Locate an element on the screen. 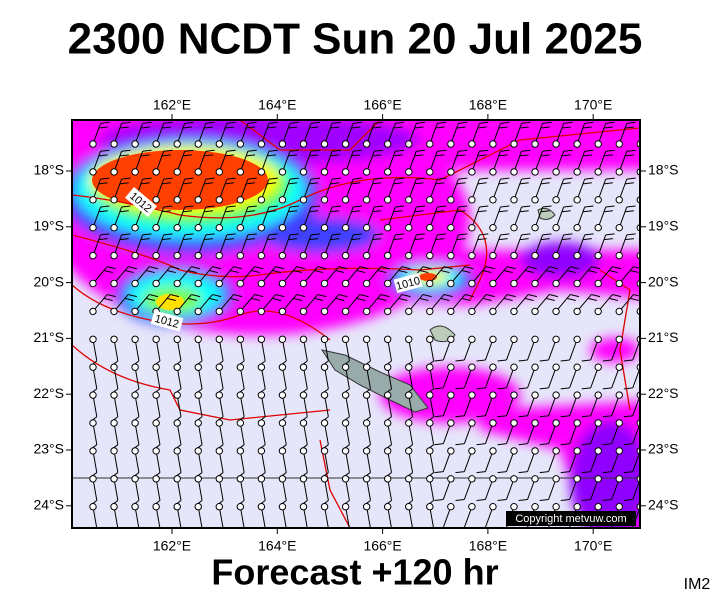 The width and height of the screenshot is (711, 600). lon-label: 164°E is located at coordinates (277, 546).